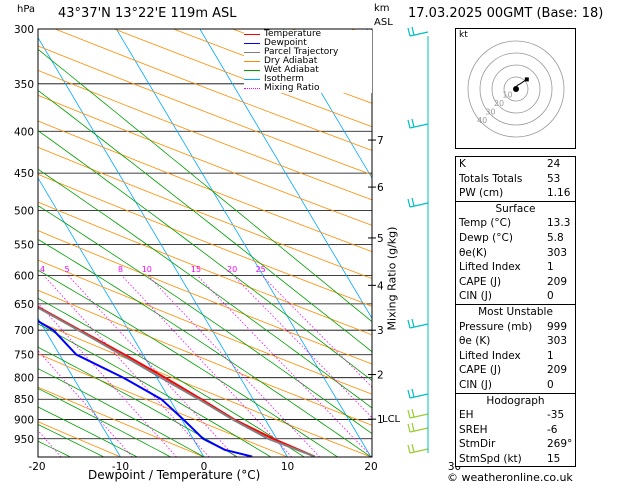 The height and width of the screenshot is (486, 629). What do you see at coordinates (554, 458) in the screenshot?
I see `index-value: 15` at bounding box center [554, 458].